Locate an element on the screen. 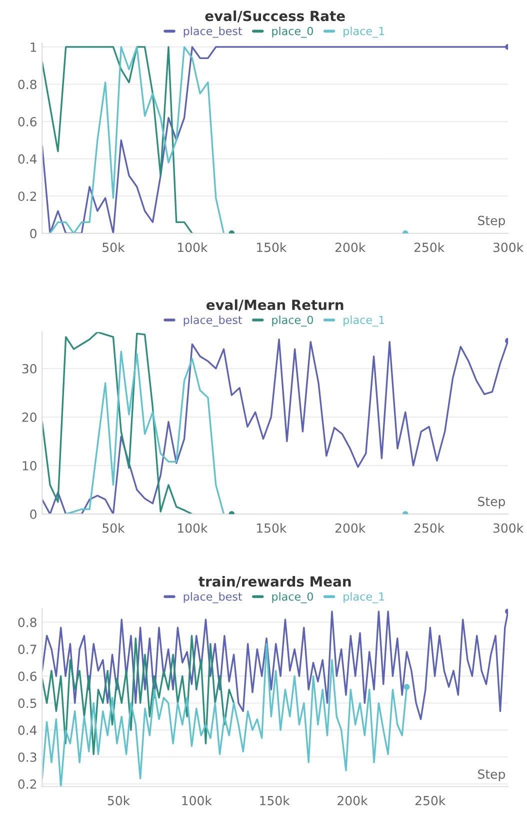 The height and width of the screenshot is (816, 527). chart-title: eval/Mean Return is located at coordinates (275, 305).